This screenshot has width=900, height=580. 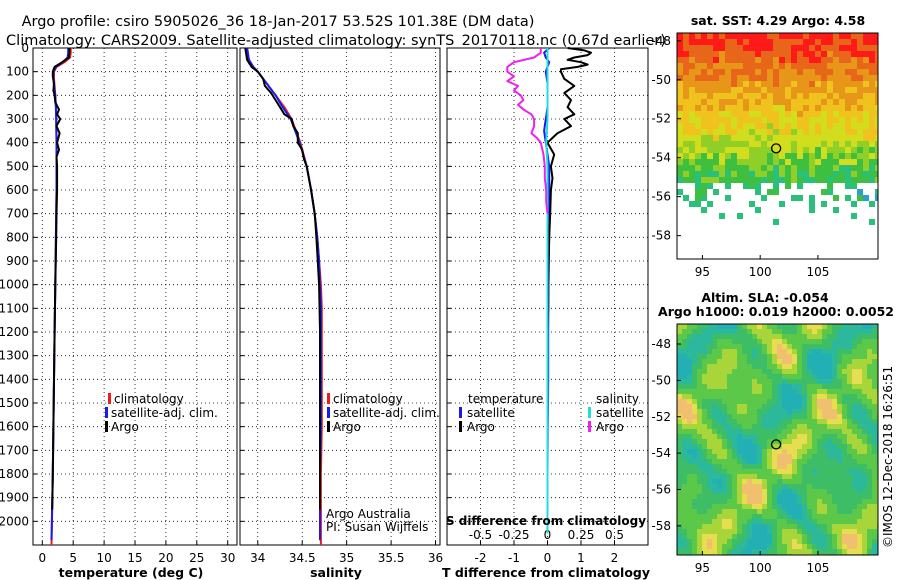 What do you see at coordinates (17, 119) in the screenshot?
I see `depth-tick-label: 300` at bounding box center [17, 119].